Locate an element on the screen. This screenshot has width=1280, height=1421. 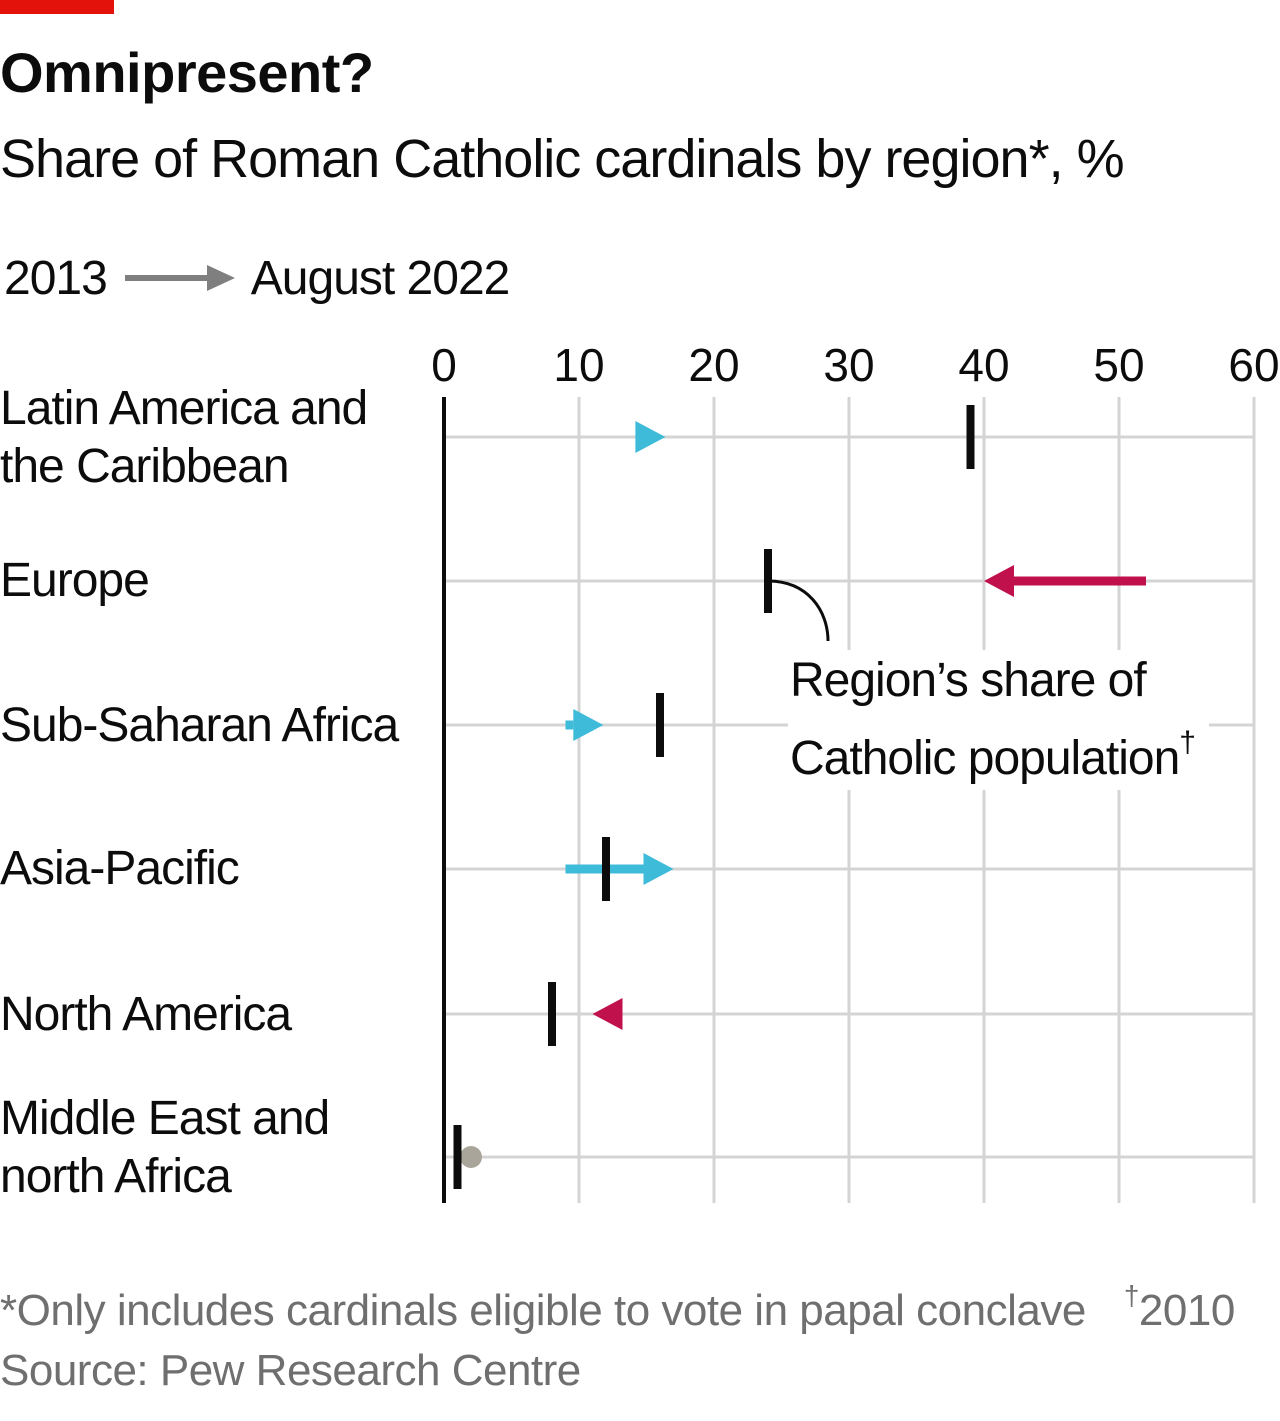
region-label-line: Europe is located at coordinates (75, 580).